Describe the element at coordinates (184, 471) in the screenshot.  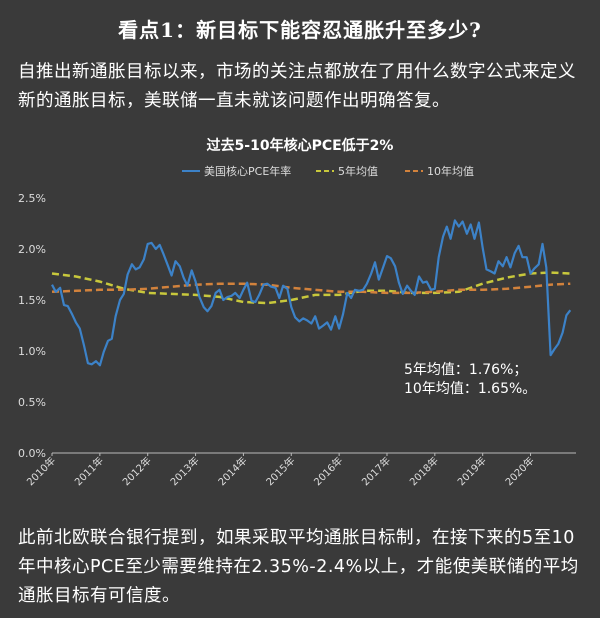
I see `x-tick-label: 2013年` at that location.